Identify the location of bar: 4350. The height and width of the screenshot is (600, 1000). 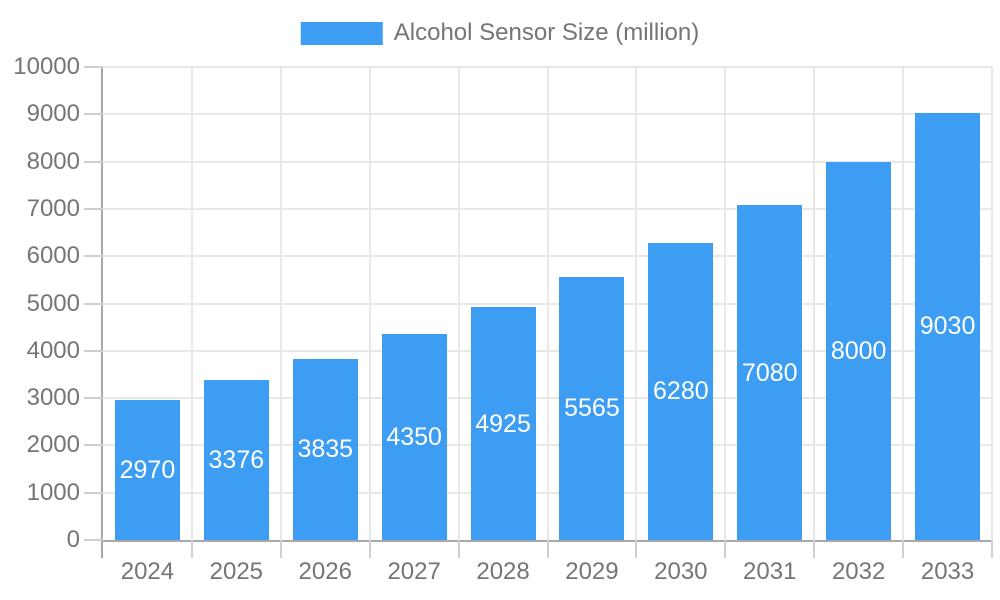
(414, 437).